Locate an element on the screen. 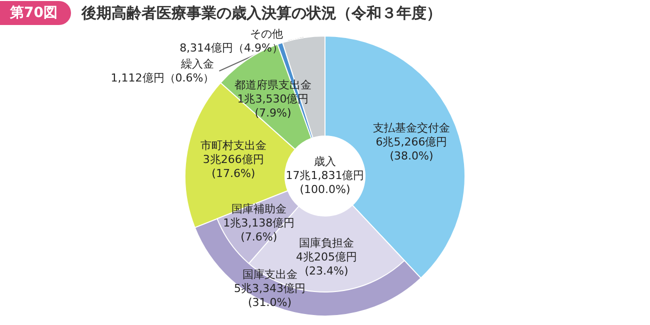 Image resolution: width=650 pixels, height=325 pixels. slice-label: 繰入金 is located at coordinates (197, 64).